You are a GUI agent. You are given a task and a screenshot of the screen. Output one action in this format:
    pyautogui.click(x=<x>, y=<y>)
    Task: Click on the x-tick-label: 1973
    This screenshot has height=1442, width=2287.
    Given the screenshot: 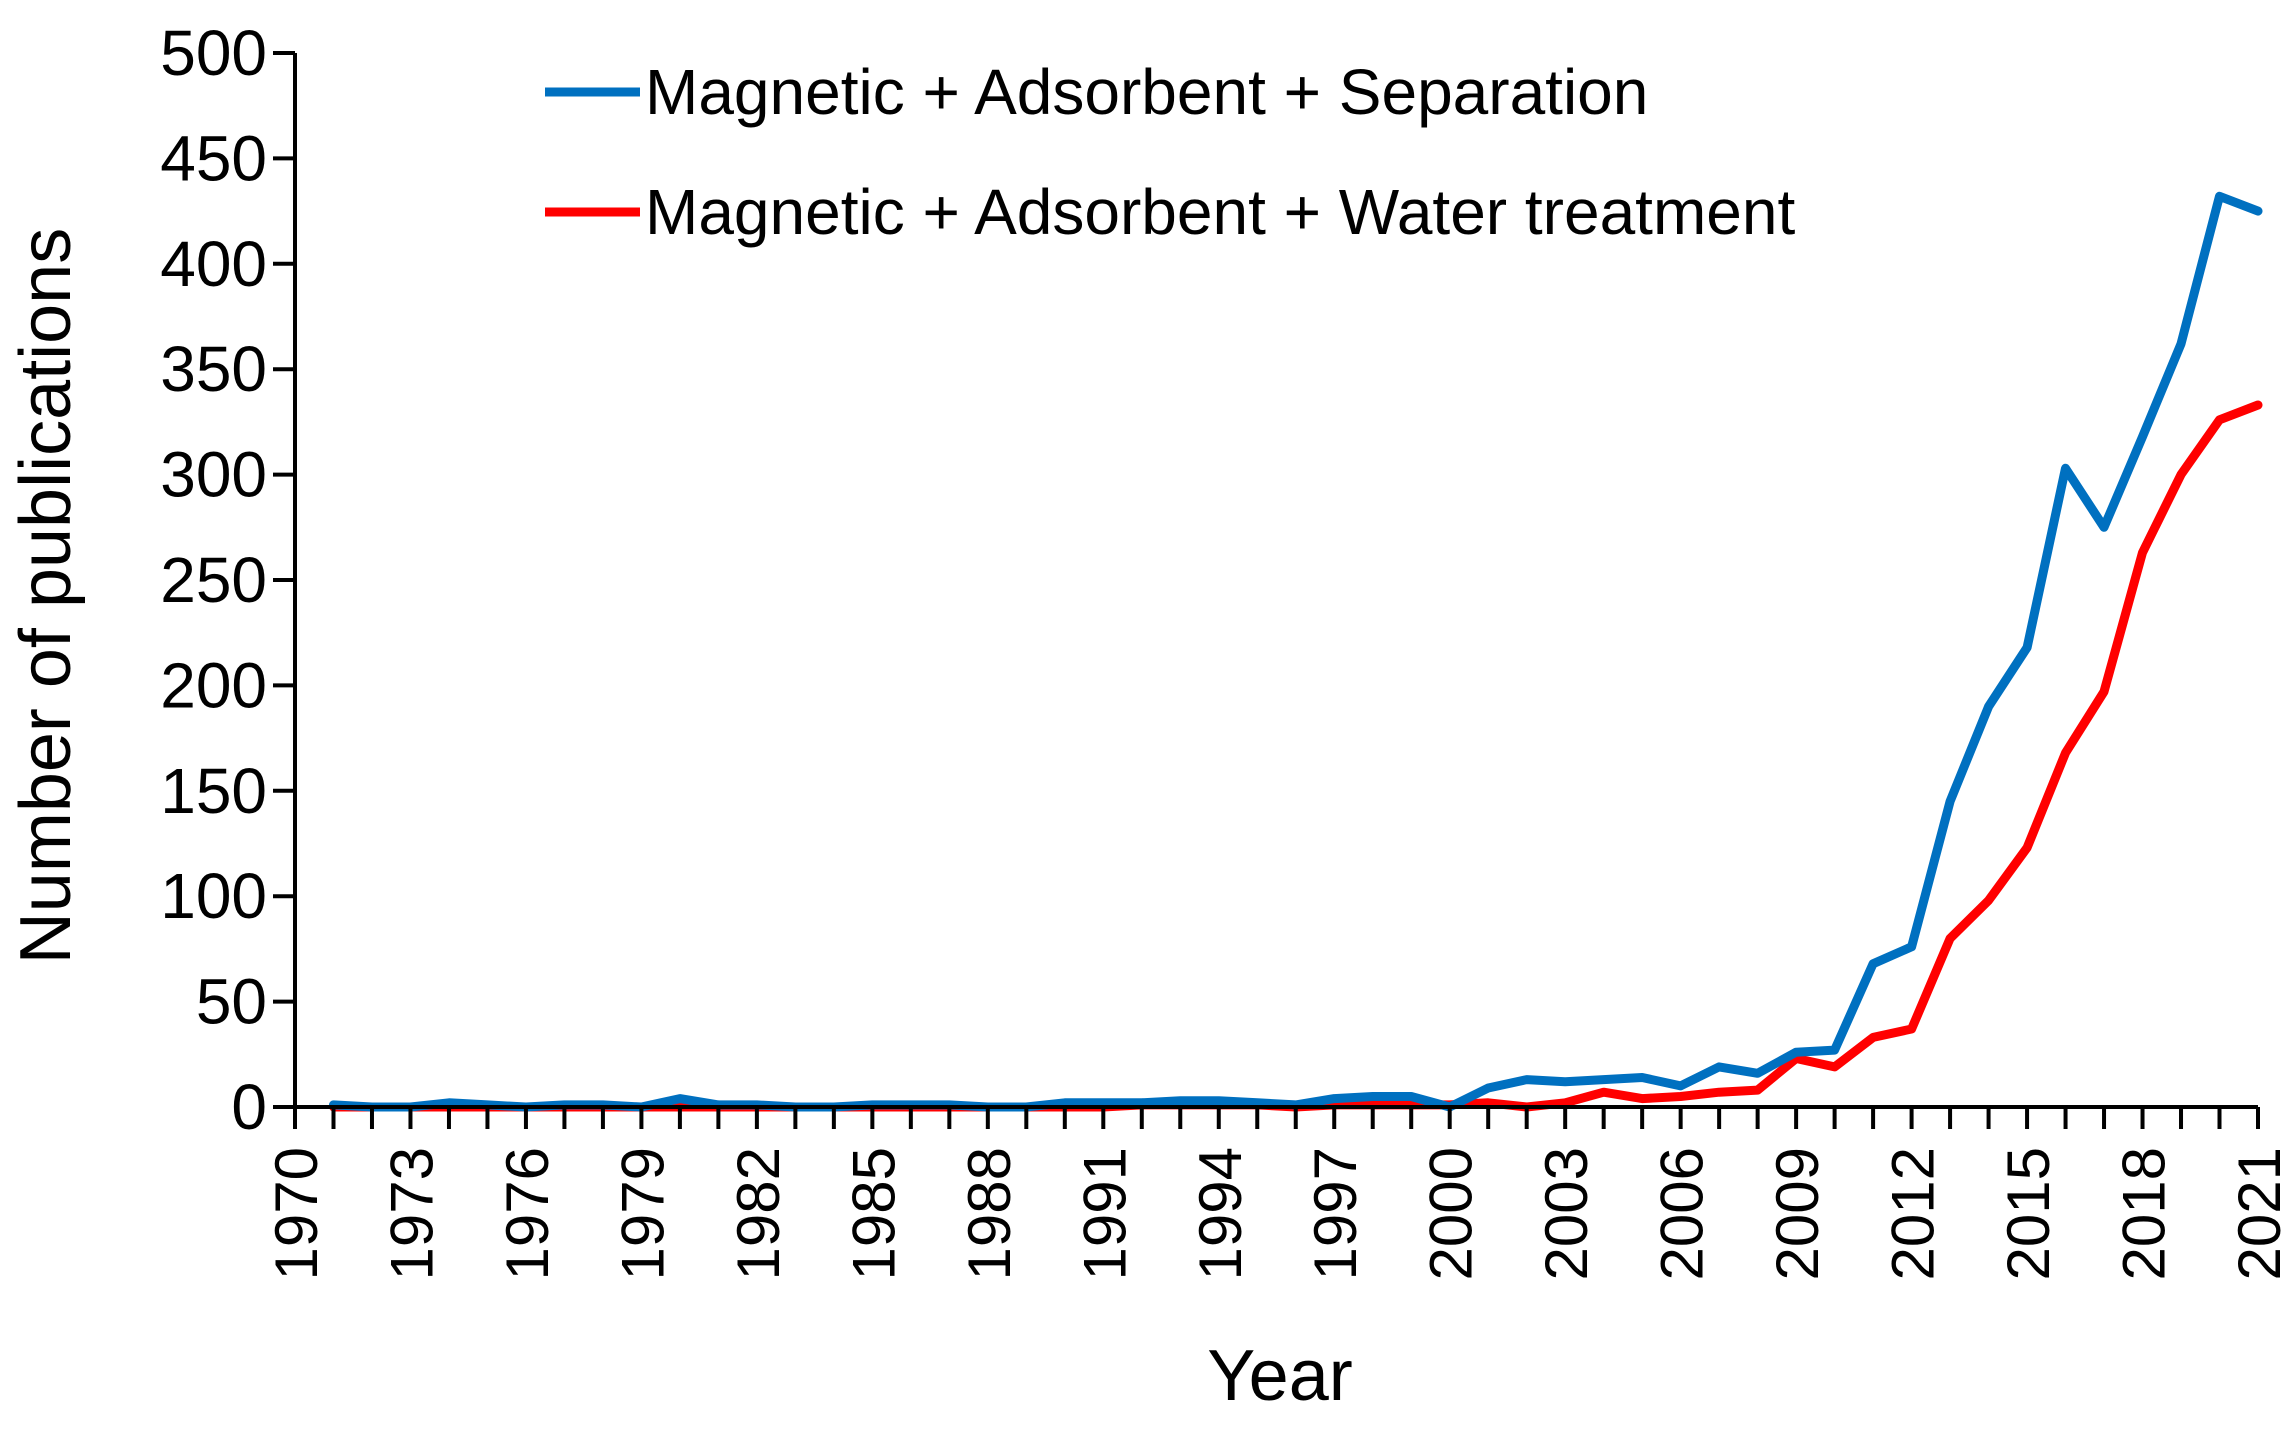 What is the action you would take?
    pyautogui.click(x=411, y=1213)
    